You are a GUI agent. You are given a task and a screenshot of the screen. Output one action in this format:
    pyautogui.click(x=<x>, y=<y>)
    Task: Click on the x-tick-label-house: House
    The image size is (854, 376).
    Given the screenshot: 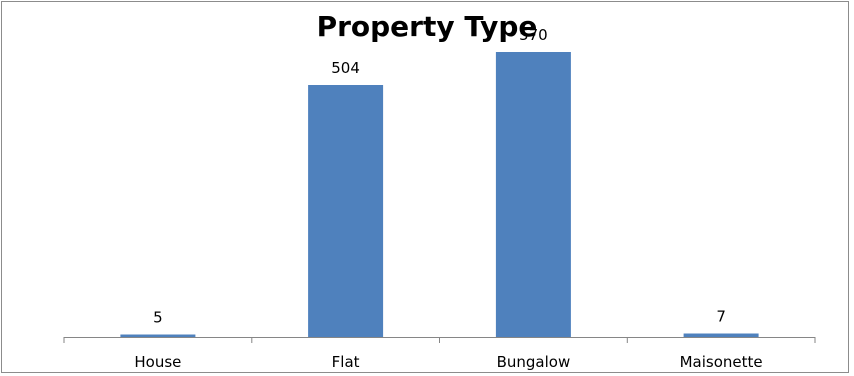 What is the action you would take?
    pyautogui.click(x=157, y=362)
    